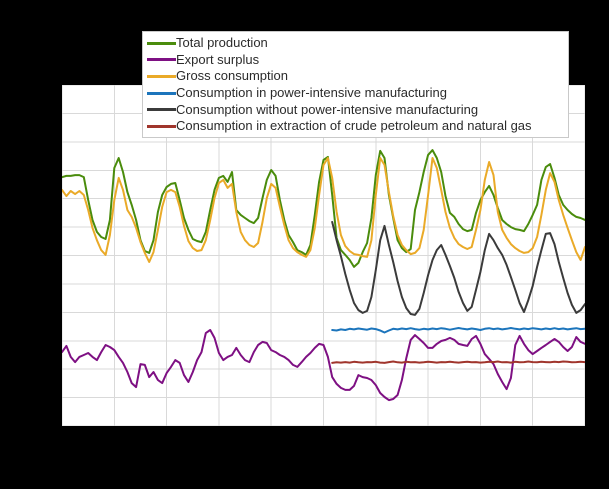  Describe the element at coordinates (232, 76) in the screenshot. I see `legend-label: Gross consumption` at that location.